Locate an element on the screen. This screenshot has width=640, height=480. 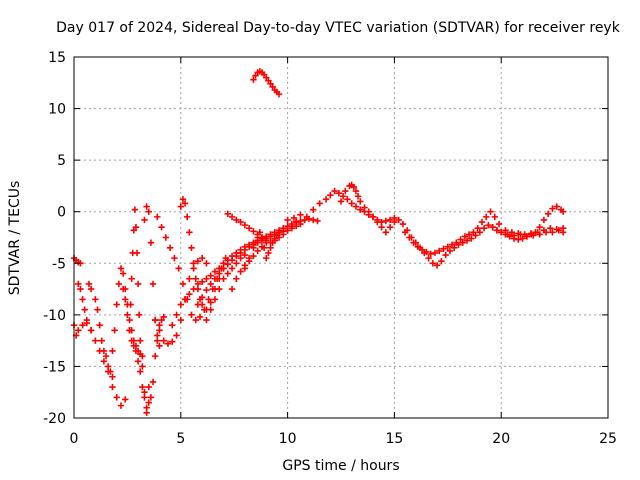
x-tick-labels: 0 5 10 15 20 25 is located at coordinates (343, 439).